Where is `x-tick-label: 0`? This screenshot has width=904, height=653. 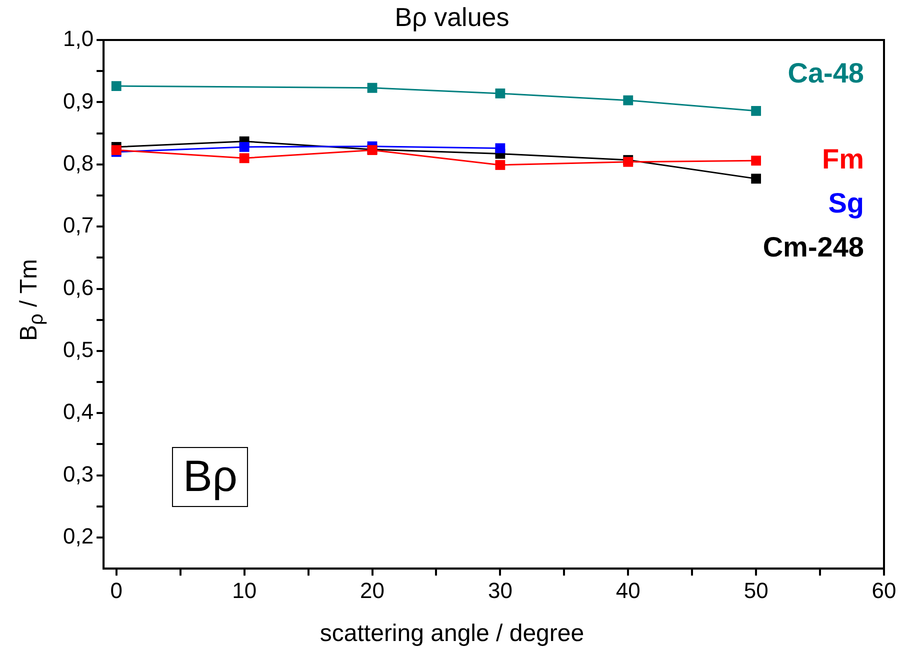 x-tick-label: 0 is located at coordinates (116, 590).